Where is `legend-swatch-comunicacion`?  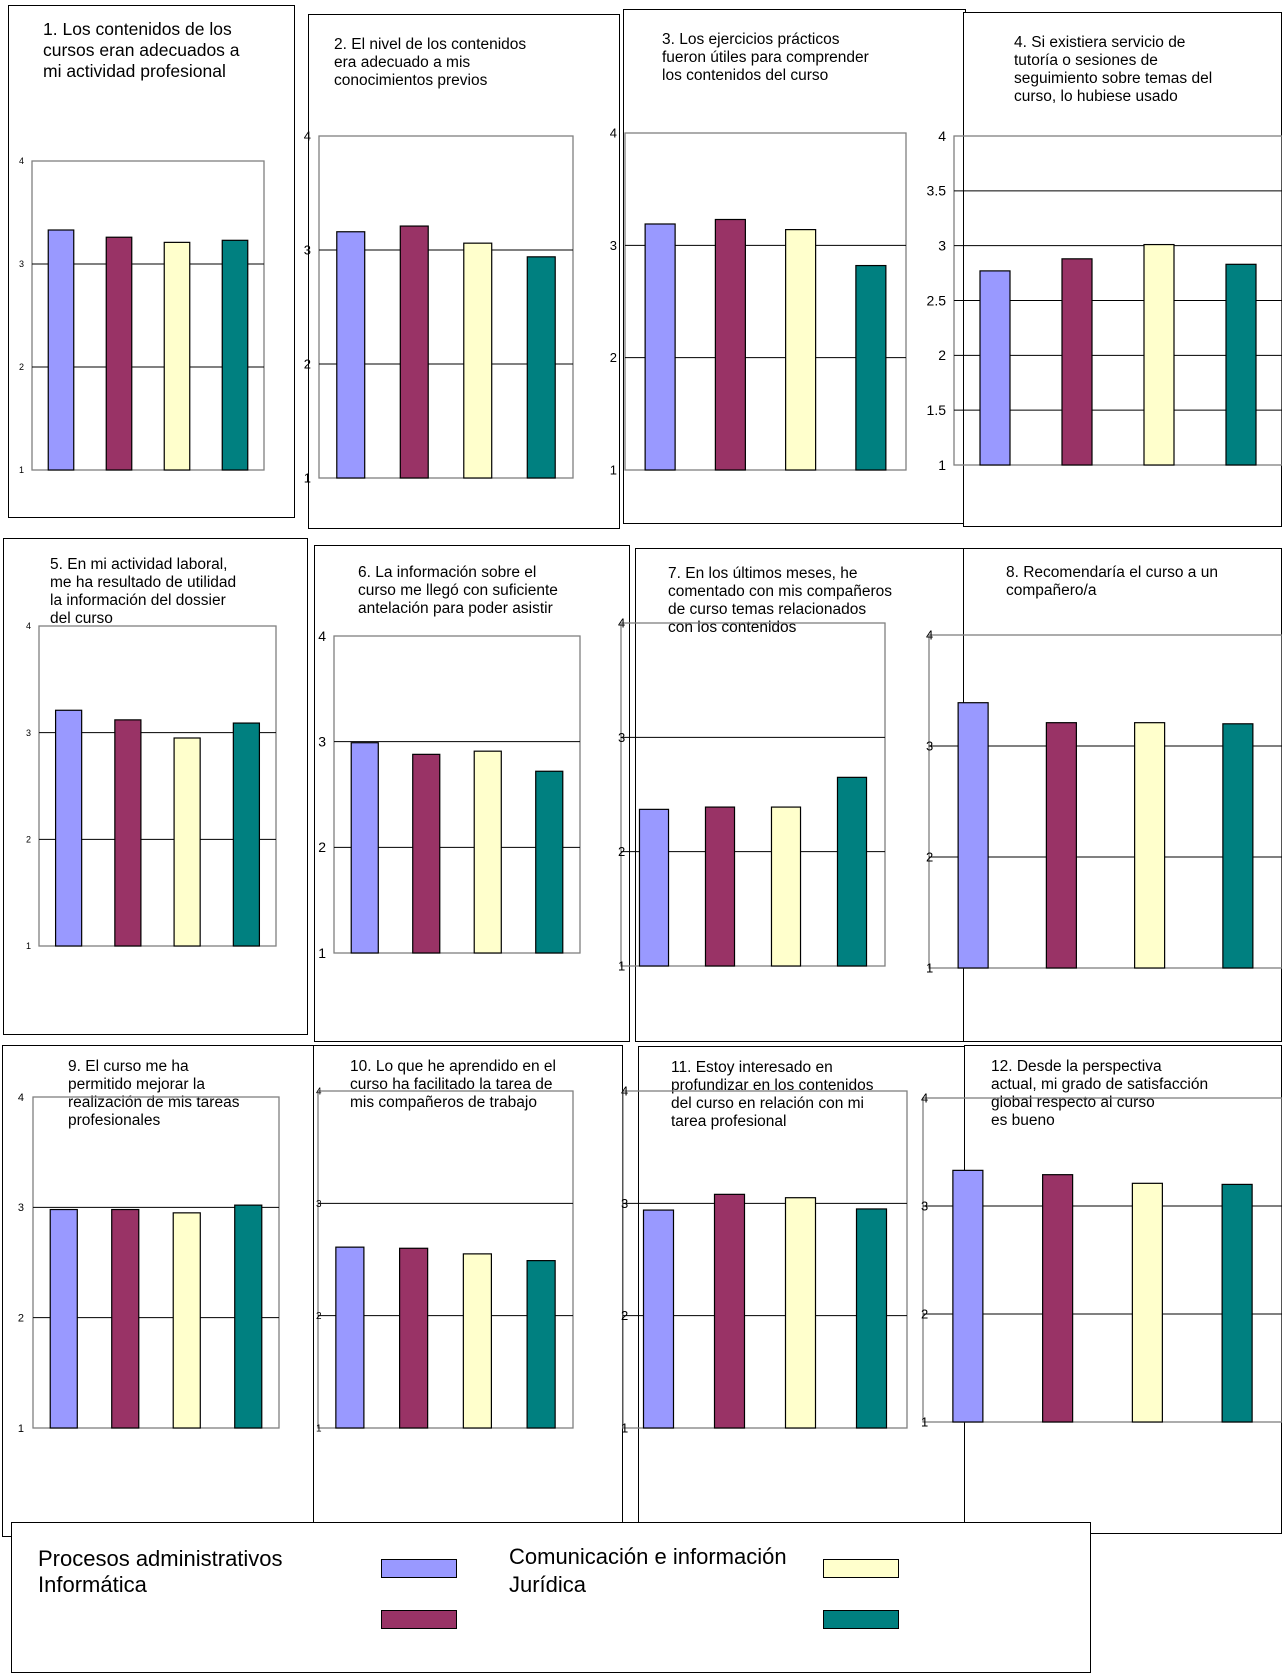
legend-swatch-comunicacion is located at coordinates (861, 1568).